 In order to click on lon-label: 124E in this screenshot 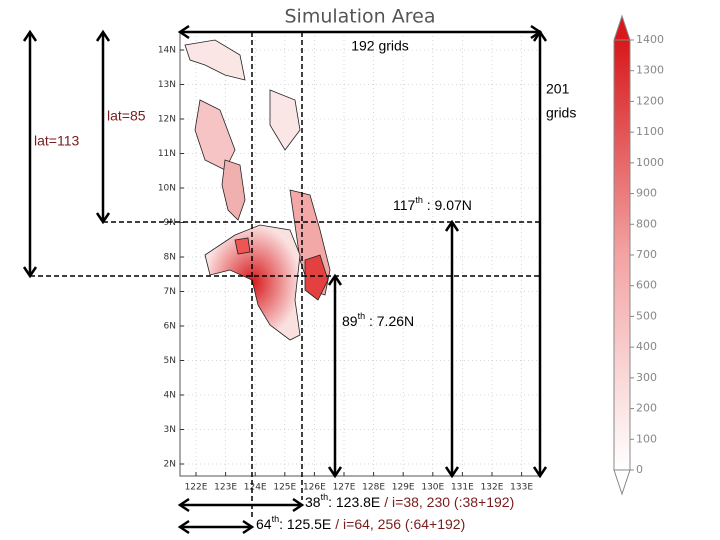, I will do `click(255, 488)`.